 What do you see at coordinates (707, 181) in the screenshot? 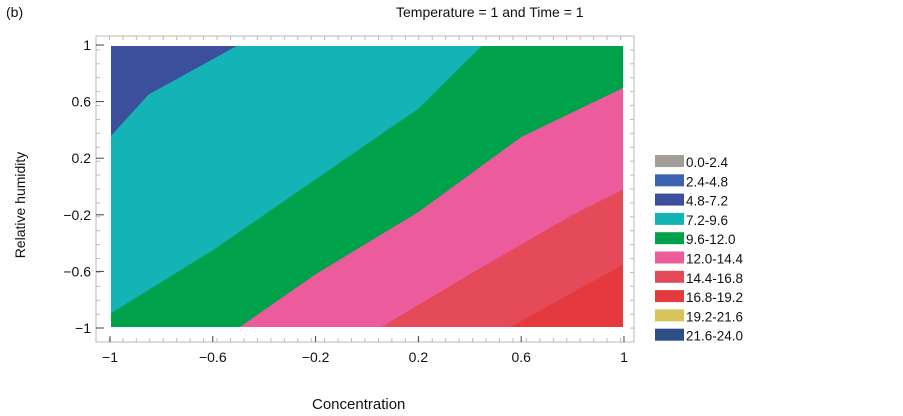
I see `legend-label: 2.4-4.8` at bounding box center [707, 181].